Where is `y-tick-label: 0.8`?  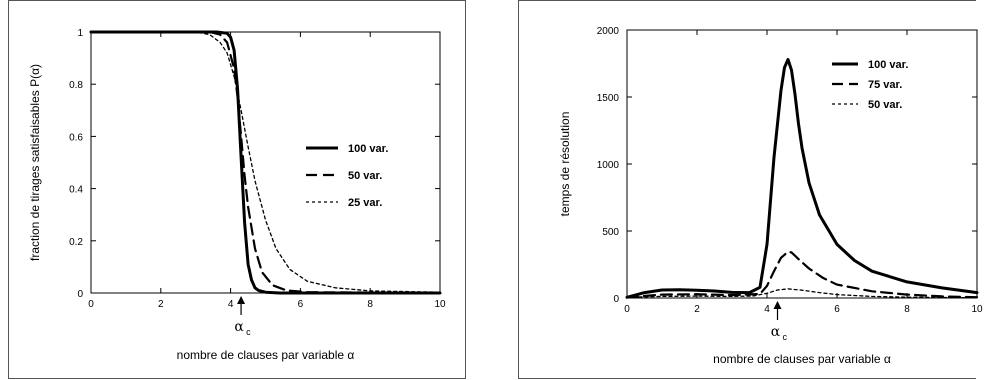
y-tick-label: 0.8 is located at coordinates (76, 85).